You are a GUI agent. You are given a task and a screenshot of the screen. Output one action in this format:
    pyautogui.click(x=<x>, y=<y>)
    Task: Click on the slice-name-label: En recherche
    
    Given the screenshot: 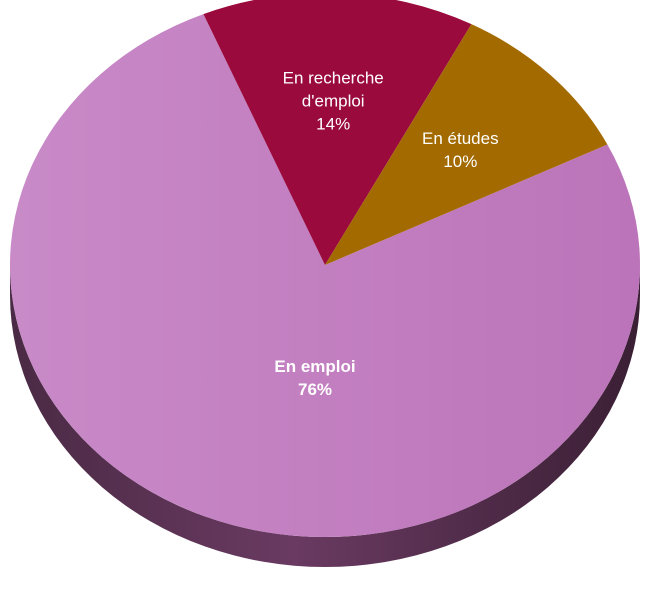 What is the action you would take?
    pyautogui.click(x=333, y=77)
    